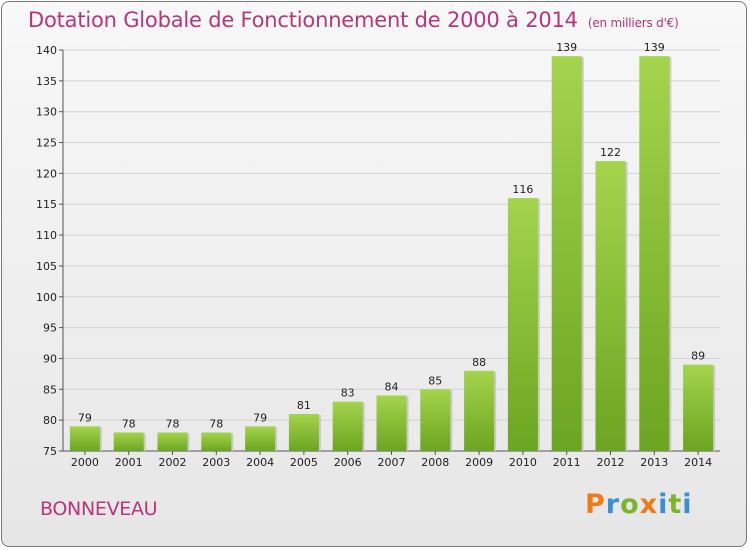  Describe the element at coordinates (129, 462) in the screenshot. I see `x-tick-label: 2001` at that location.